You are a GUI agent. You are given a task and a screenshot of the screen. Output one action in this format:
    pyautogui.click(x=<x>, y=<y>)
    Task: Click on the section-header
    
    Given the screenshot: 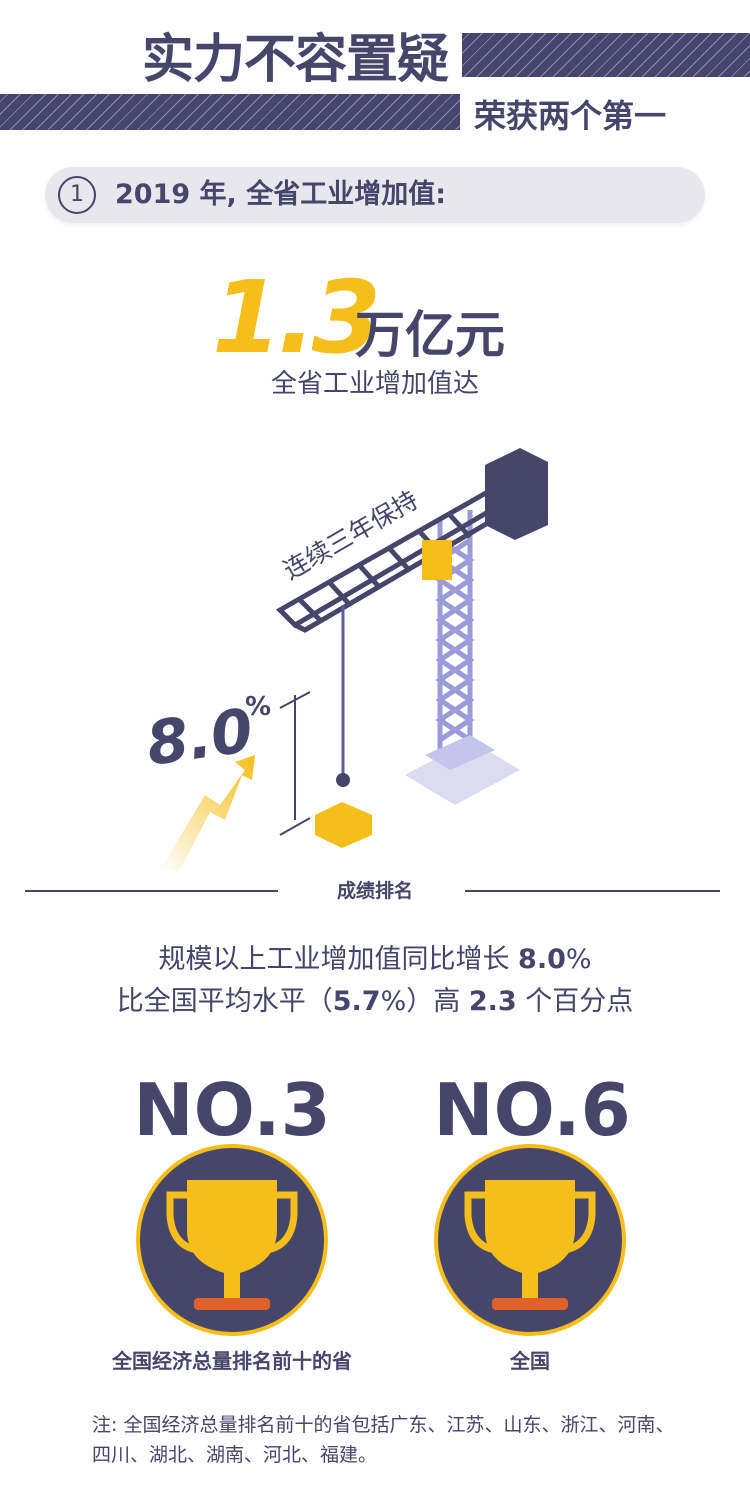 What is the action you would take?
    pyautogui.click(x=375, y=195)
    